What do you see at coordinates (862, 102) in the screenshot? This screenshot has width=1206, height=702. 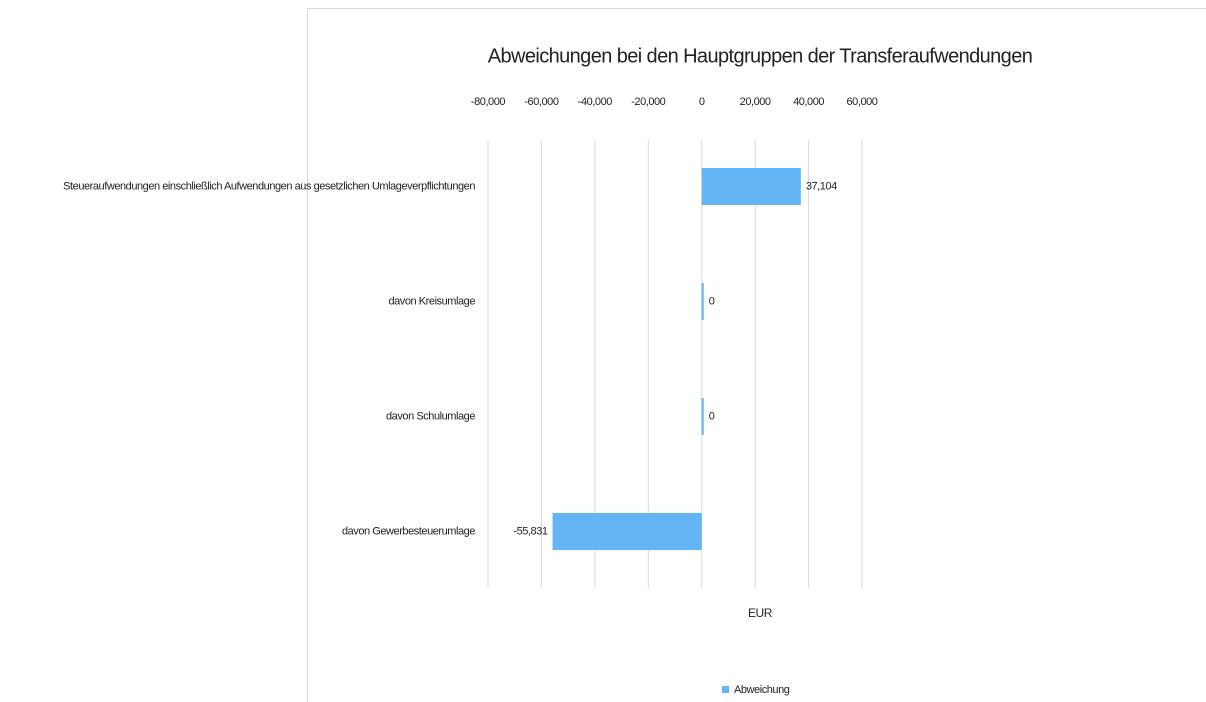 I see `x-tick-label: 60,000` at bounding box center [862, 102].